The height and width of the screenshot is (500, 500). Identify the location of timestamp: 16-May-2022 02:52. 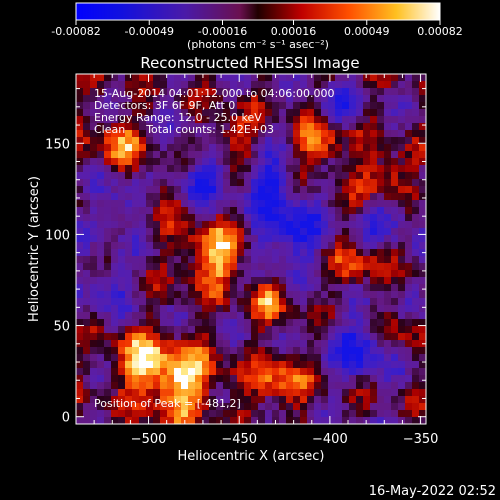
(432, 491).